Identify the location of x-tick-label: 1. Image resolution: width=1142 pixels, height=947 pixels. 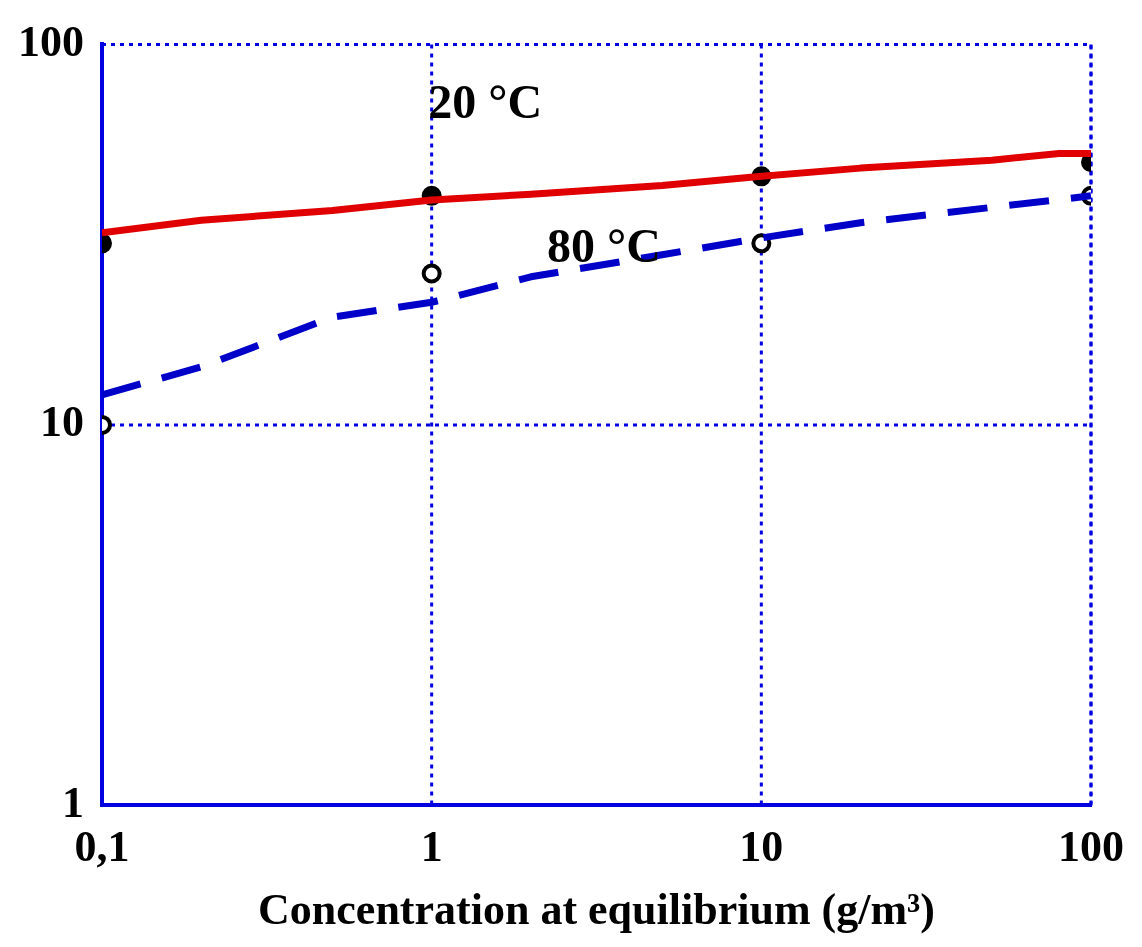
(431, 847).